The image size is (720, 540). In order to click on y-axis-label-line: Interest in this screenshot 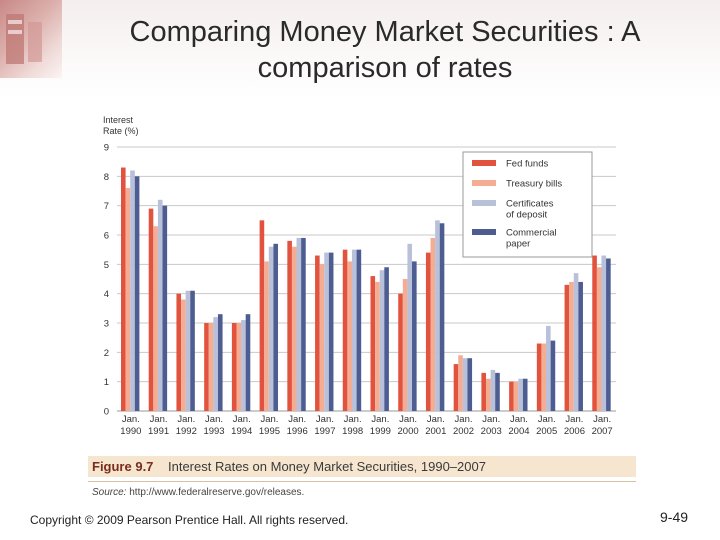, I will do `click(118, 120)`.